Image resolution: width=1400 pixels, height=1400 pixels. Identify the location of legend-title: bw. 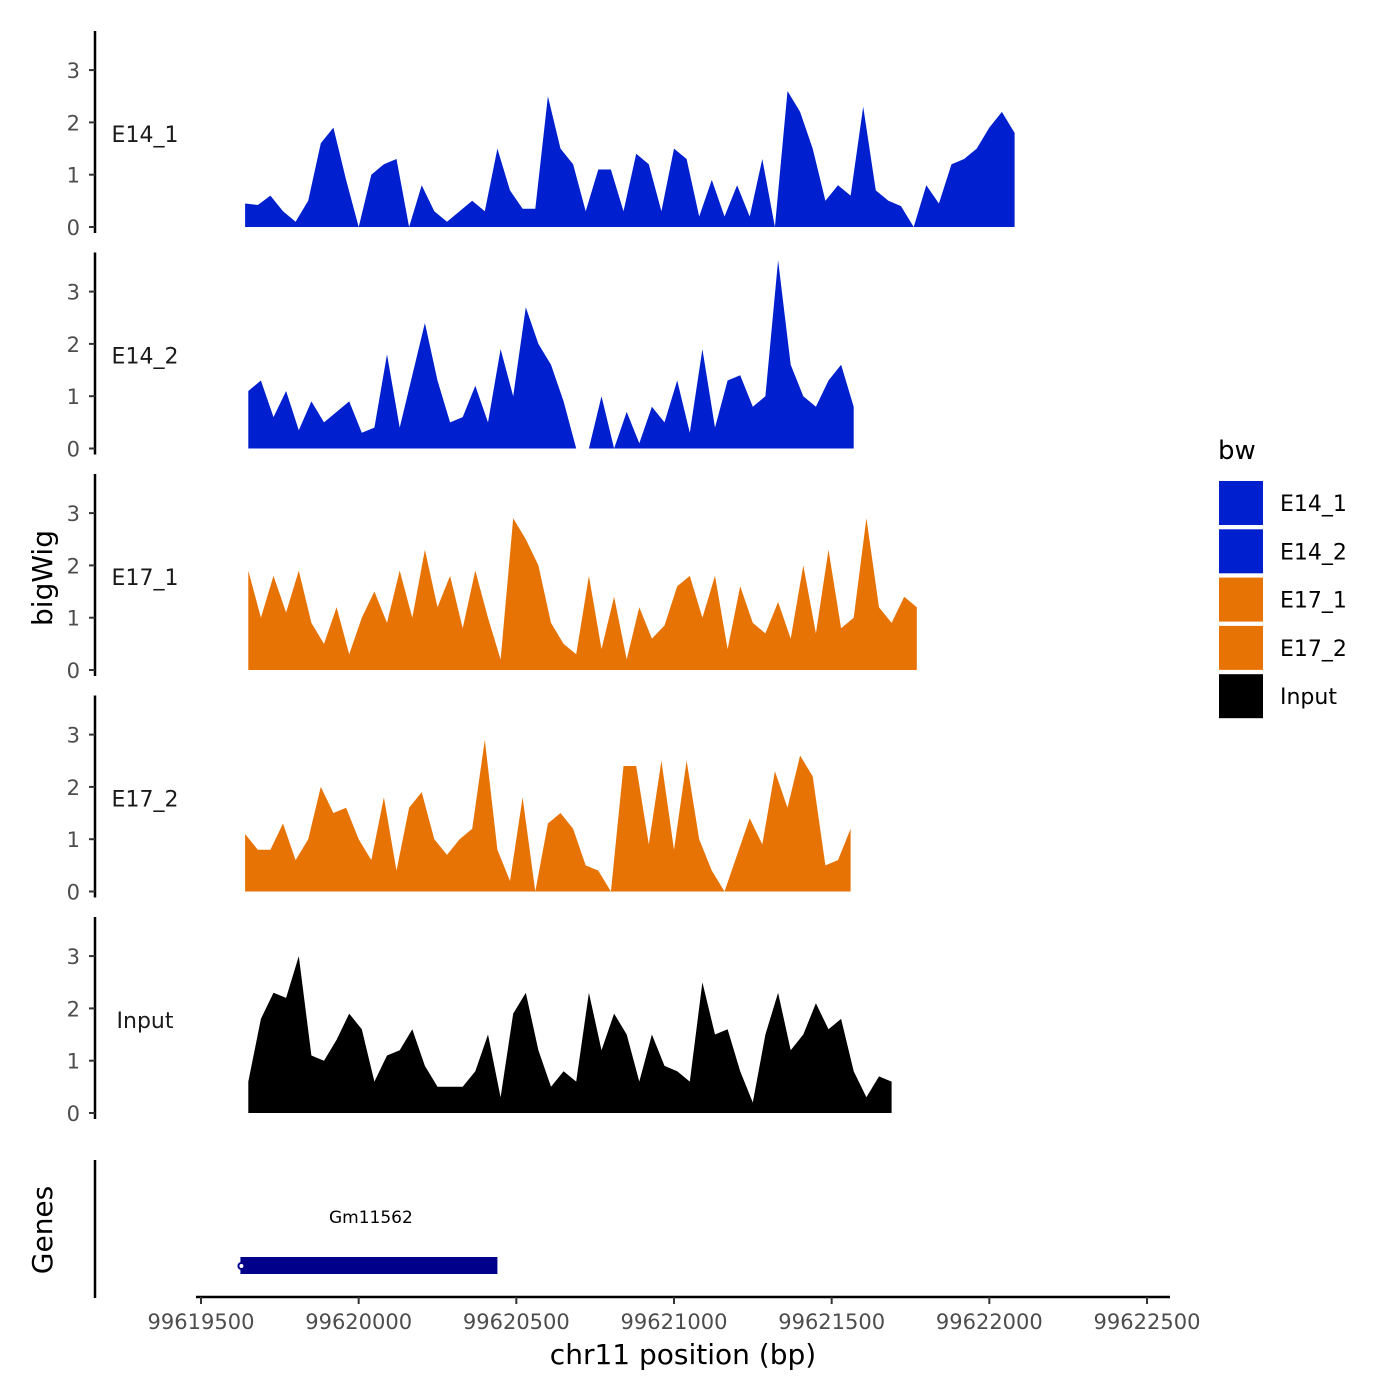
(1237, 451).